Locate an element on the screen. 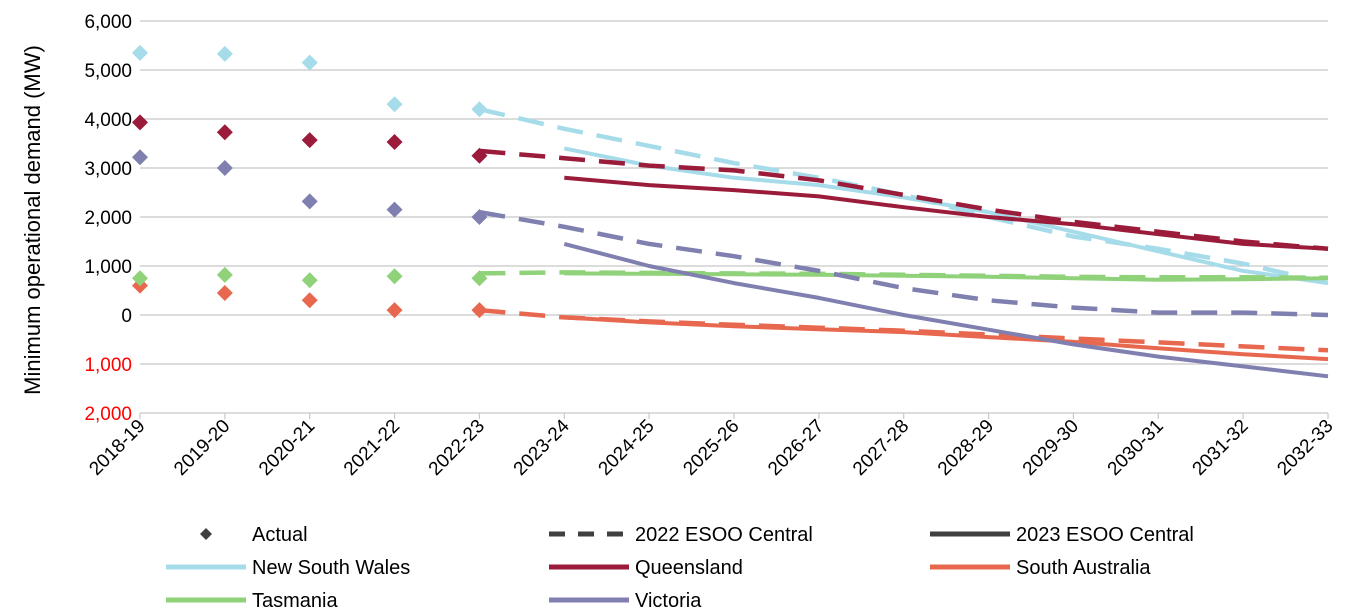 The height and width of the screenshot is (613, 1345). x-tick-label: 2020-21 is located at coordinates (287, 448).